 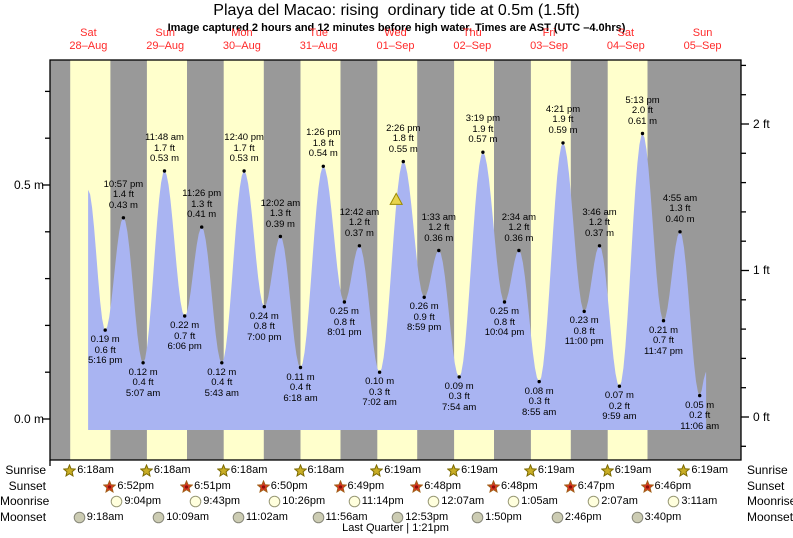 I want to click on annotation-line: 2:34 am, so click(x=519, y=217).